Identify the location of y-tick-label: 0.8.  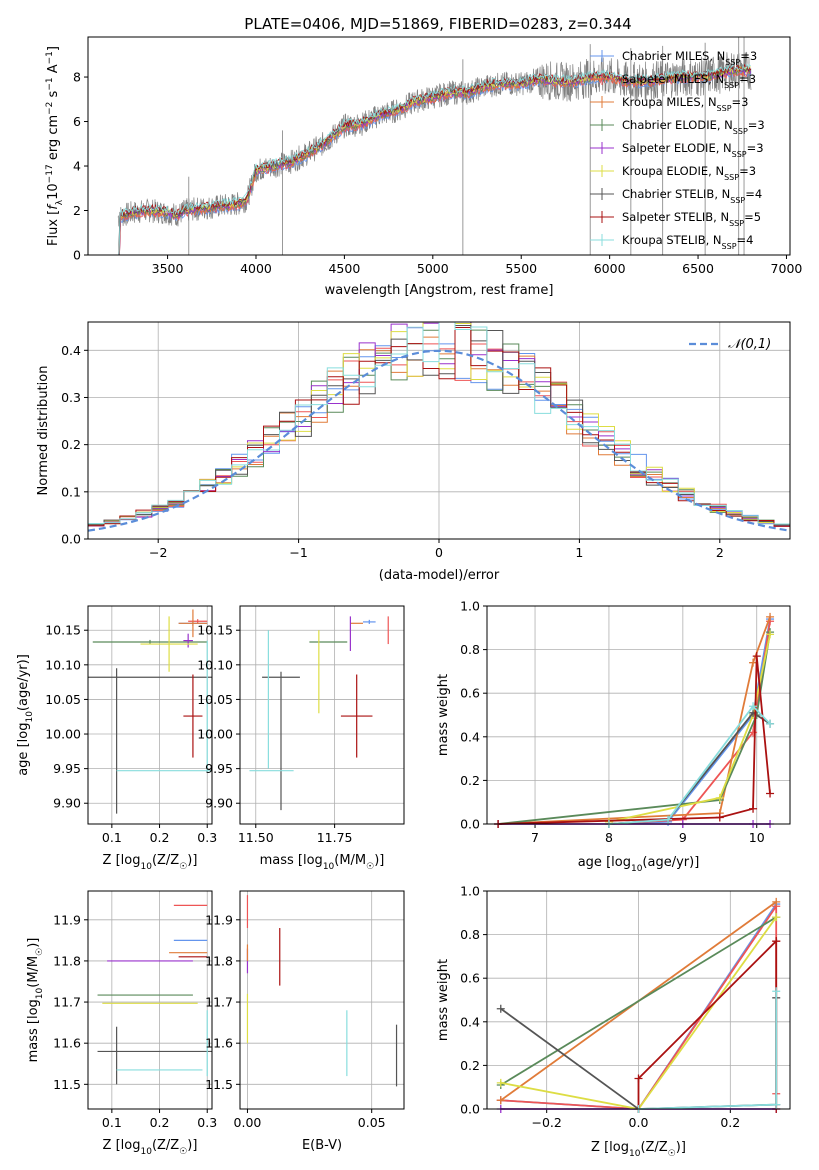
(470, 649).